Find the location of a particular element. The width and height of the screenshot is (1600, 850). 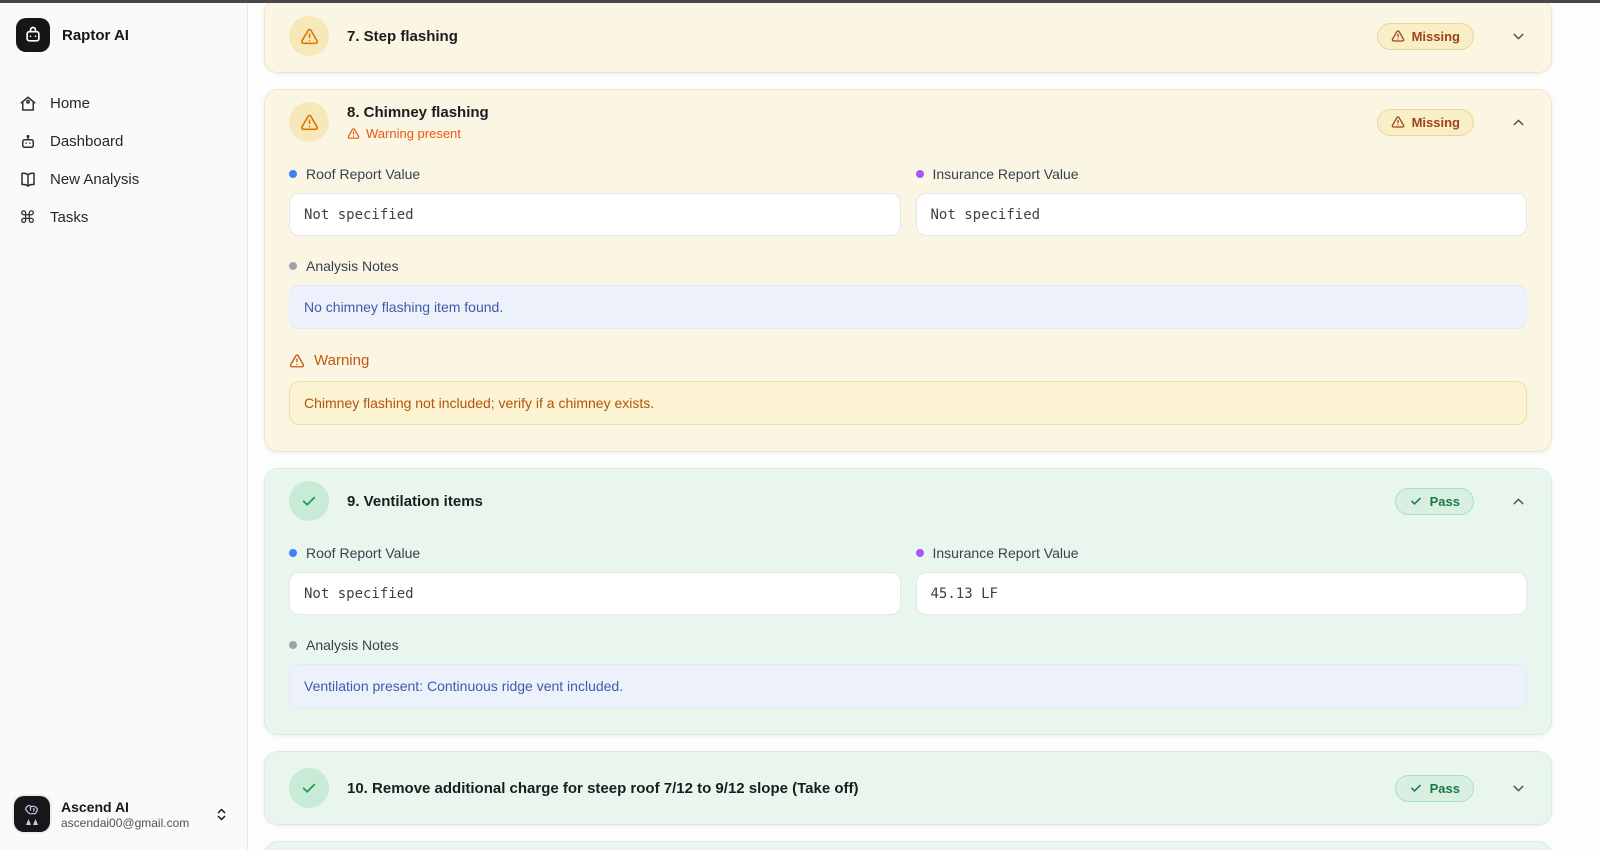

command-icon: ⌘ is located at coordinates (27, 217).